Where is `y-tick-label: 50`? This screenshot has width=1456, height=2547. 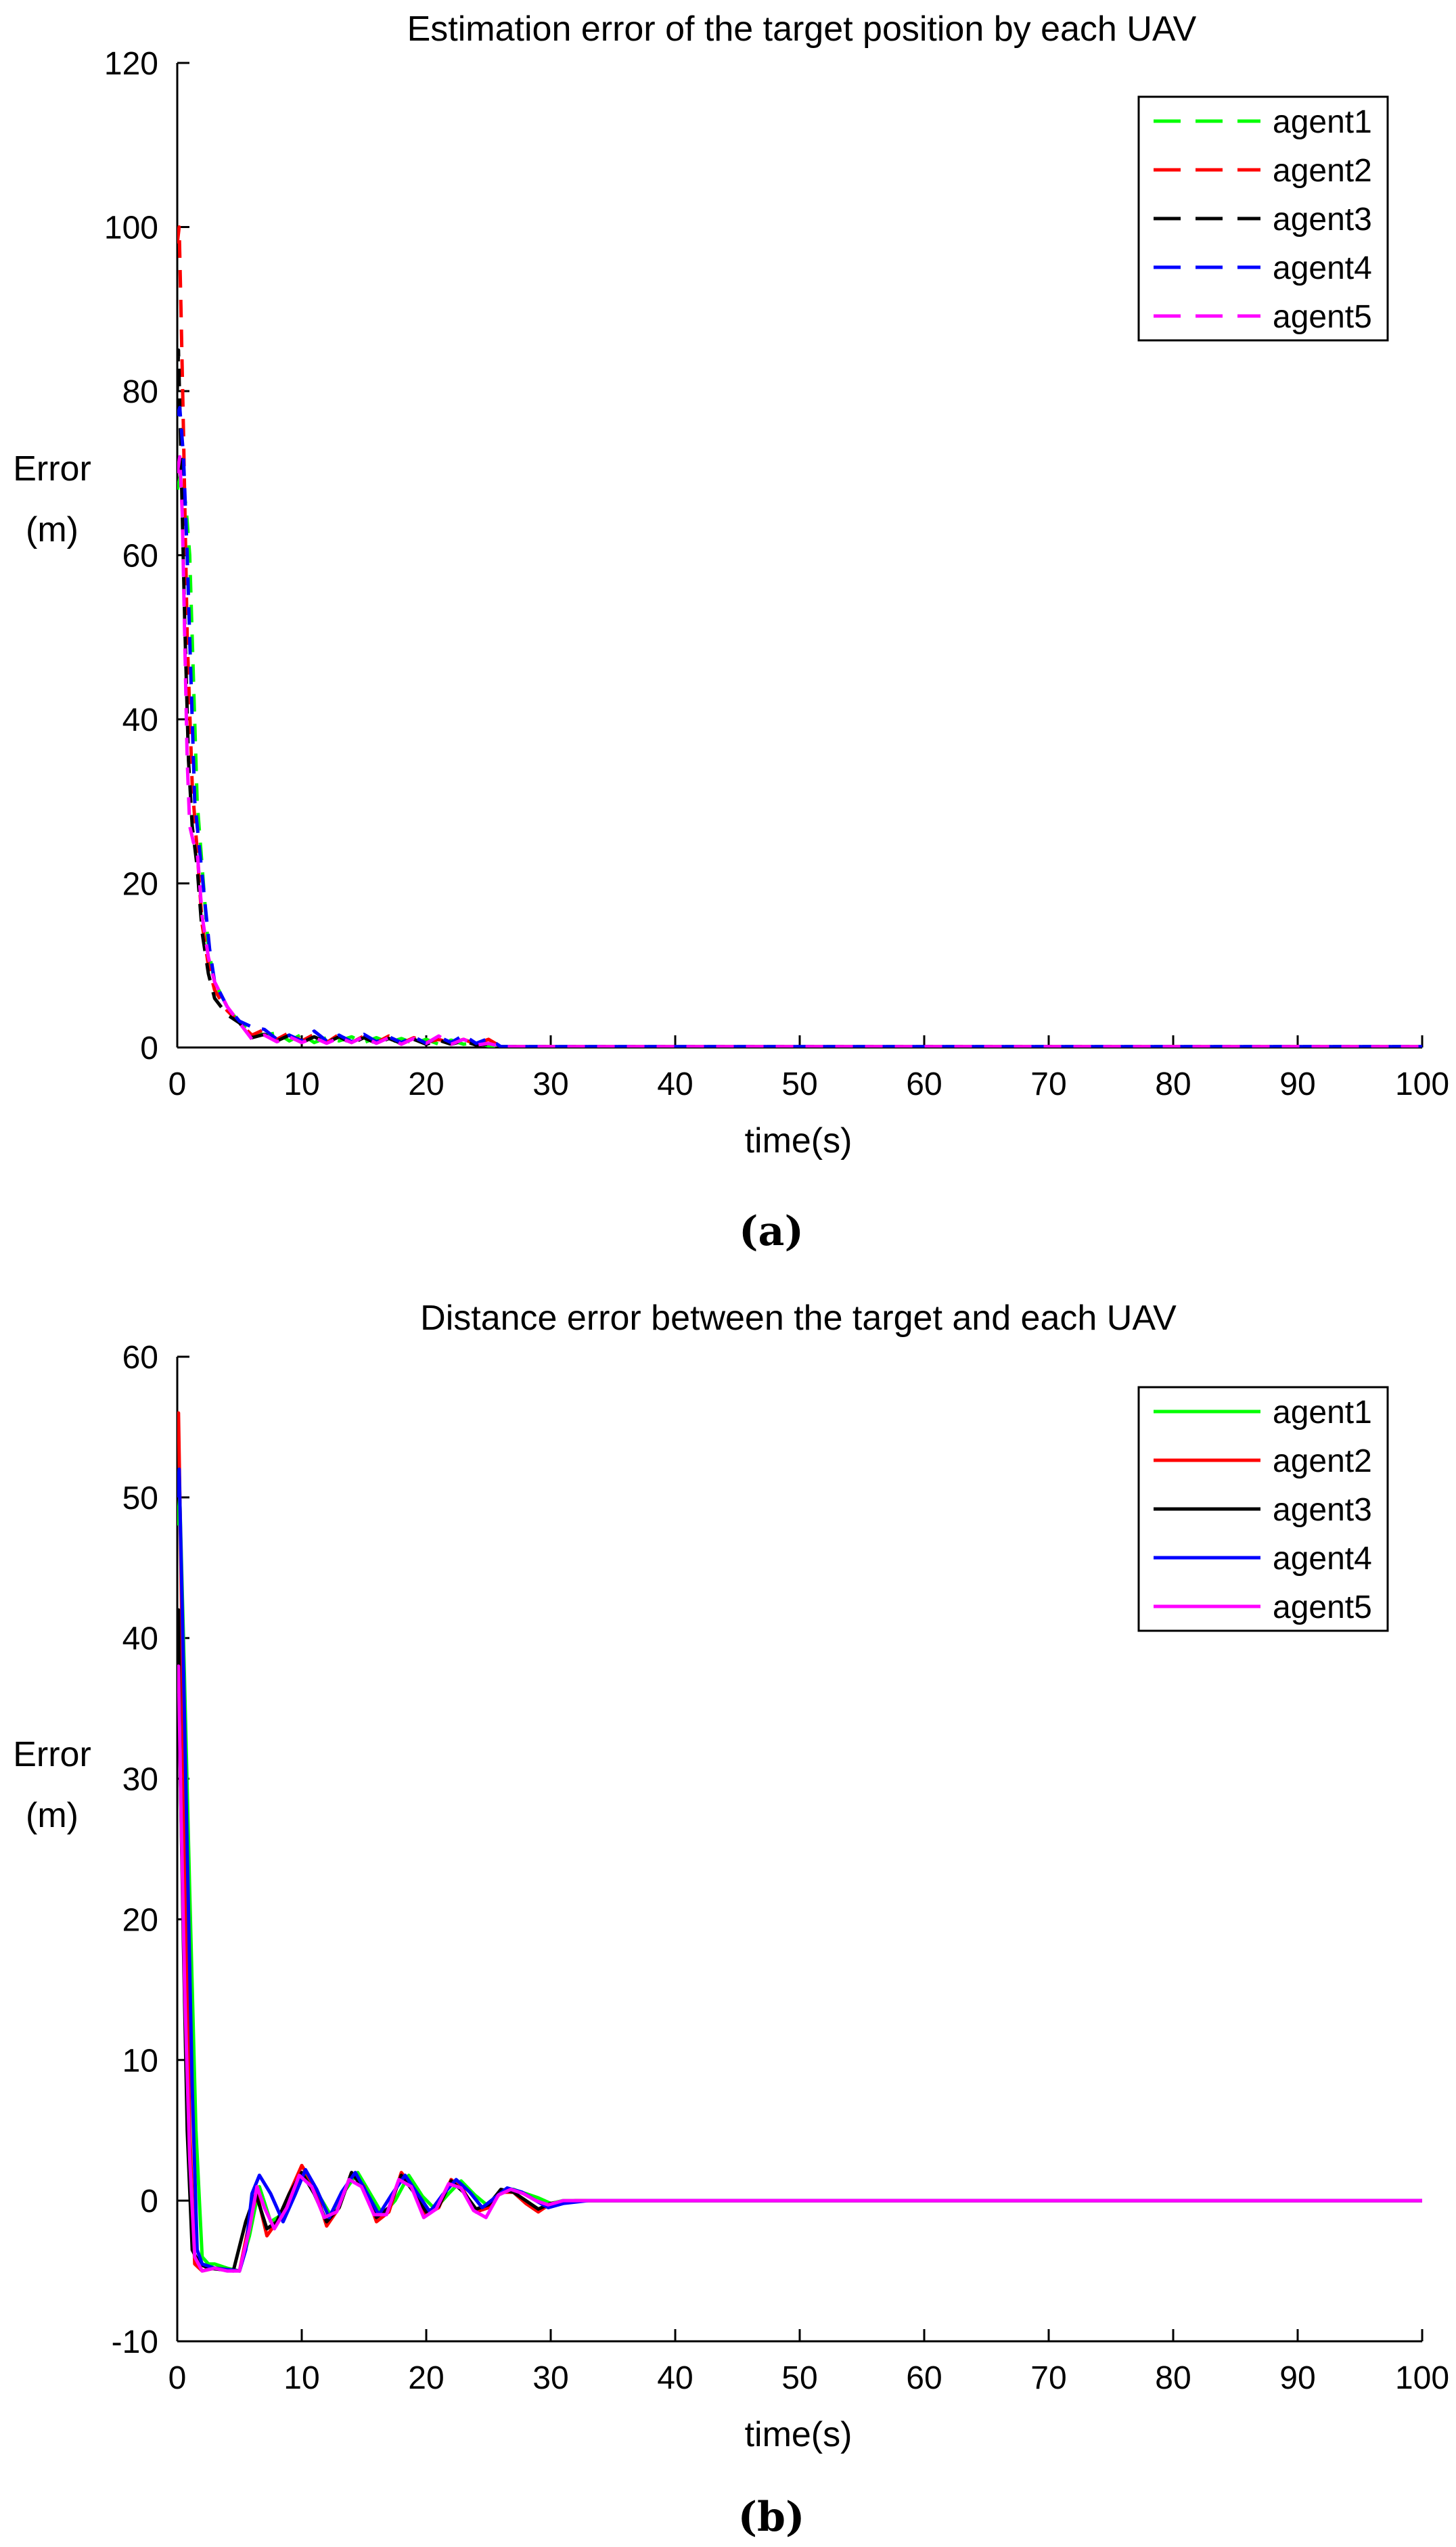
y-tick-label: 50 is located at coordinates (140, 1498).